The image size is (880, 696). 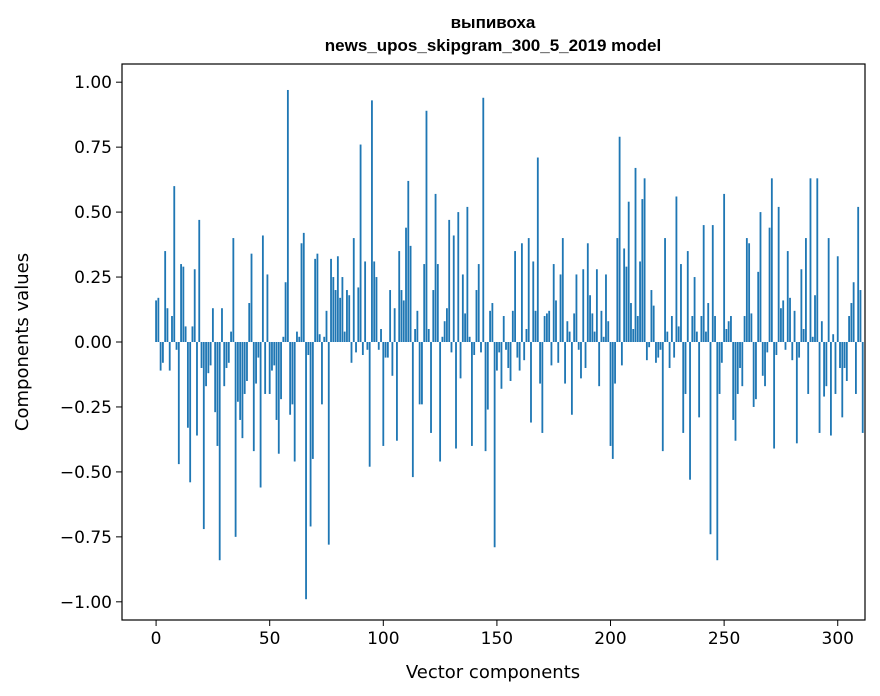 I want to click on y-tick-label-3: 0.25, so click(x=93, y=278).